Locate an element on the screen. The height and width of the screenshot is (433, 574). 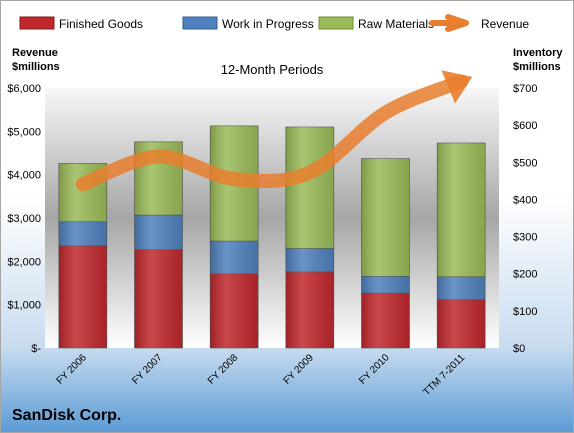
y-right-tick-label: $600 is located at coordinates (525, 126).